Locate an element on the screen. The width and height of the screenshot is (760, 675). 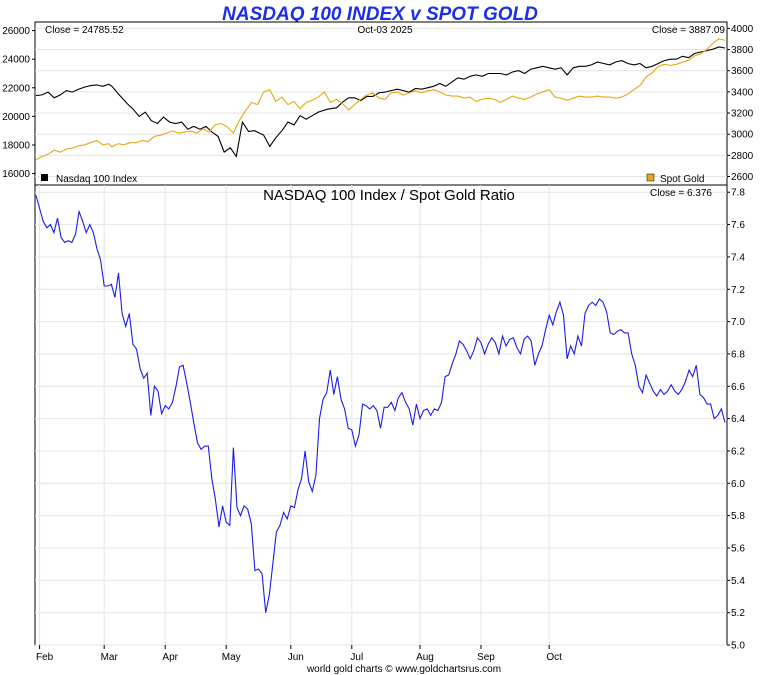
left-tick-label: 24000 is located at coordinates (16, 60).